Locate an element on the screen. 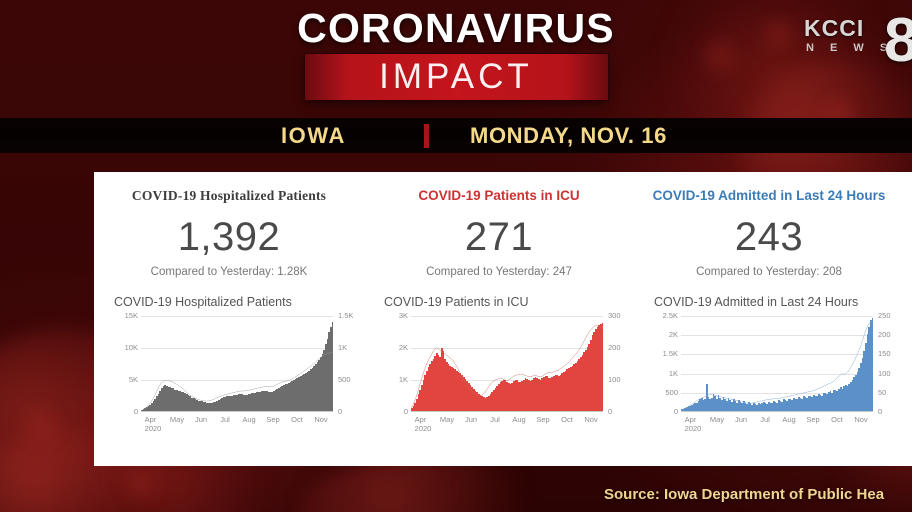 Image resolution: width=912 pixels, height=512 pixels. stat-value: 271 is located at coordinates (499, 237).